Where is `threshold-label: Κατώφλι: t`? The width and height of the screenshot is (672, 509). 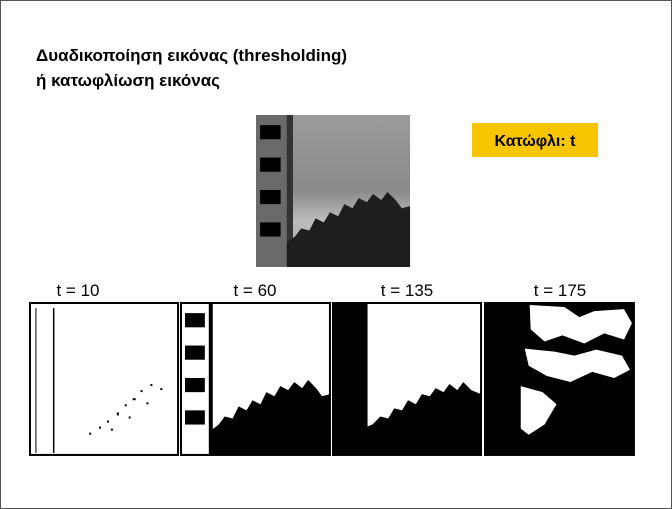
threshold-label: Κατώφλι: t is located at coordinates (536, 141).